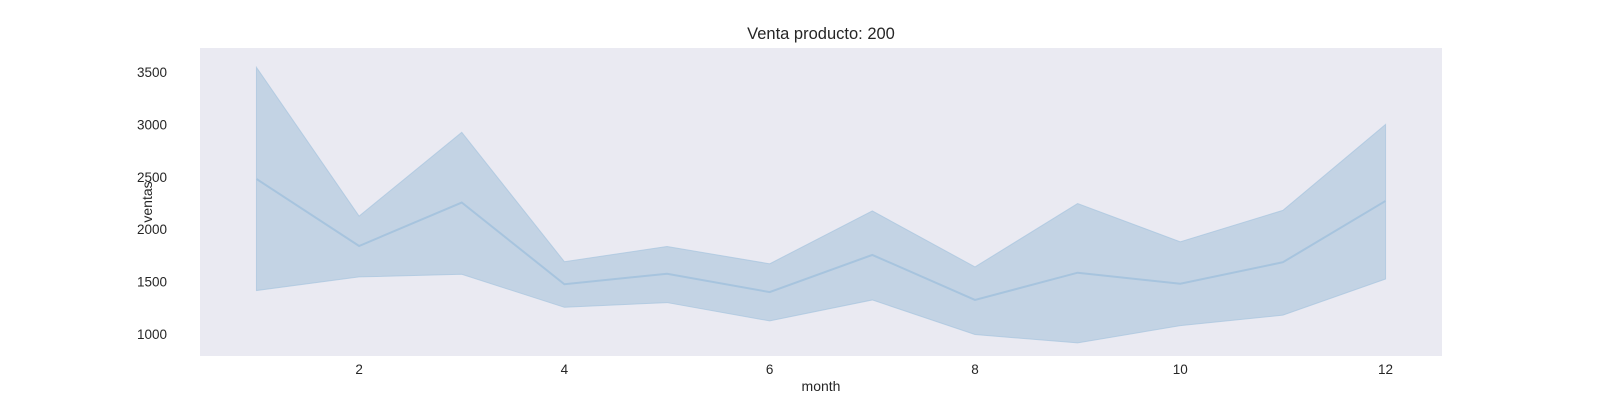 The height and width of the screenshot is (400, 1600). What do you see at coordinates (821, 386) in the screenshot?
I see `x-axis-label: month` at bounding box center [821, 386].